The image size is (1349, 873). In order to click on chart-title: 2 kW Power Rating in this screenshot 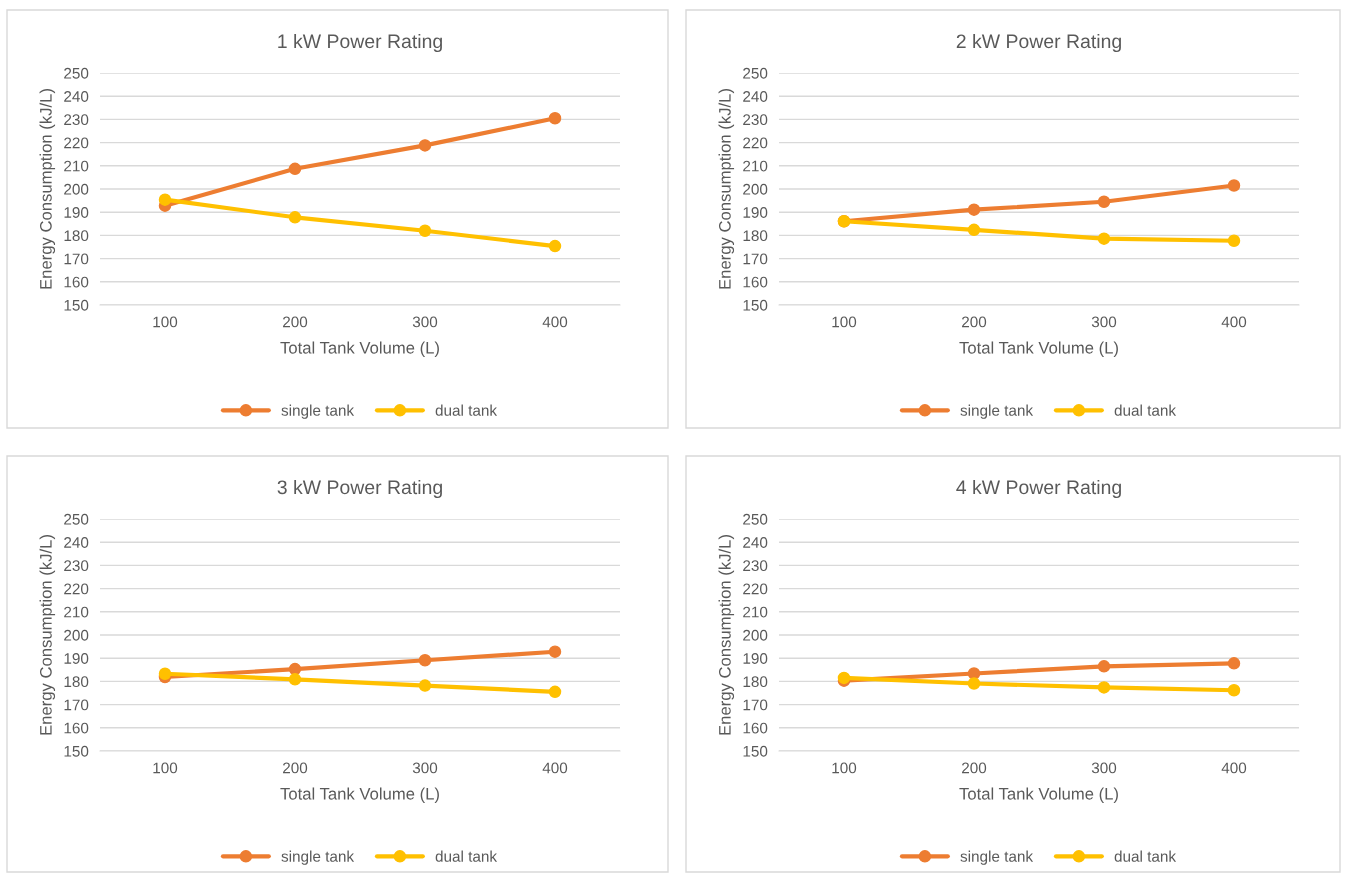, I will do `click(1038, 43)`.